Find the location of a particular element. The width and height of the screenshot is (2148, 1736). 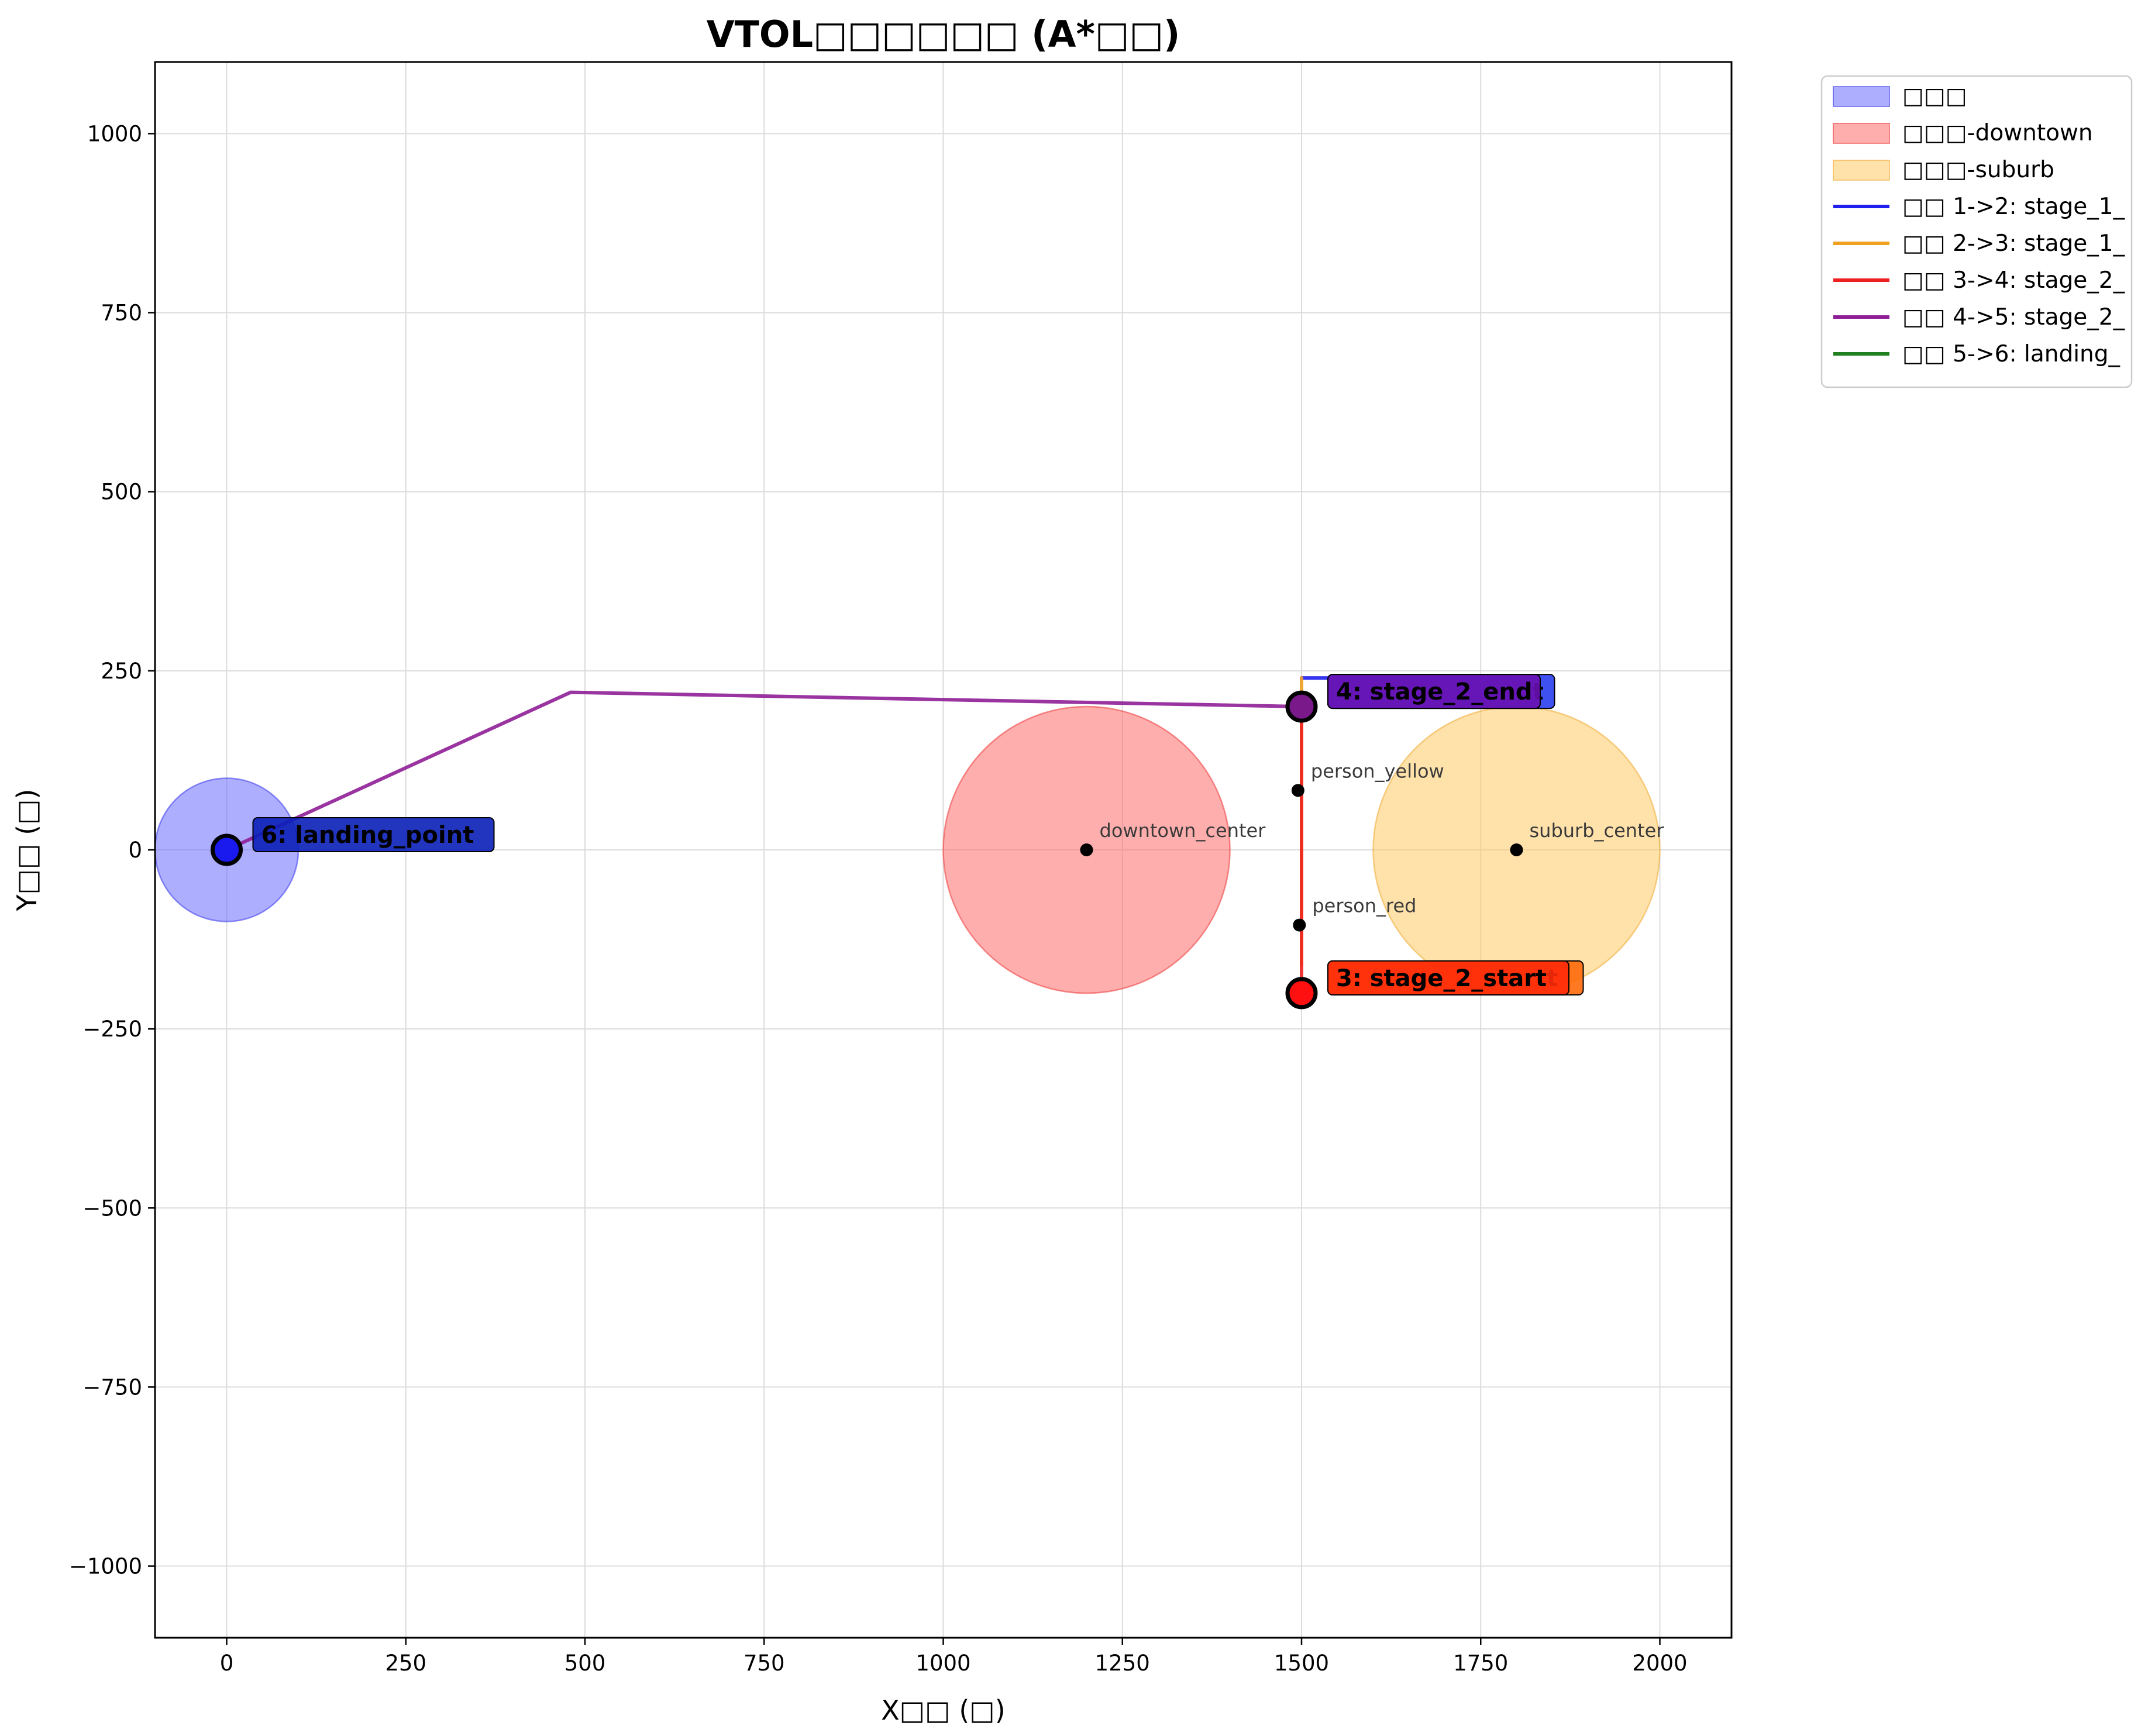

poi-label: downtown_center is located at coordinates (1183, 830).